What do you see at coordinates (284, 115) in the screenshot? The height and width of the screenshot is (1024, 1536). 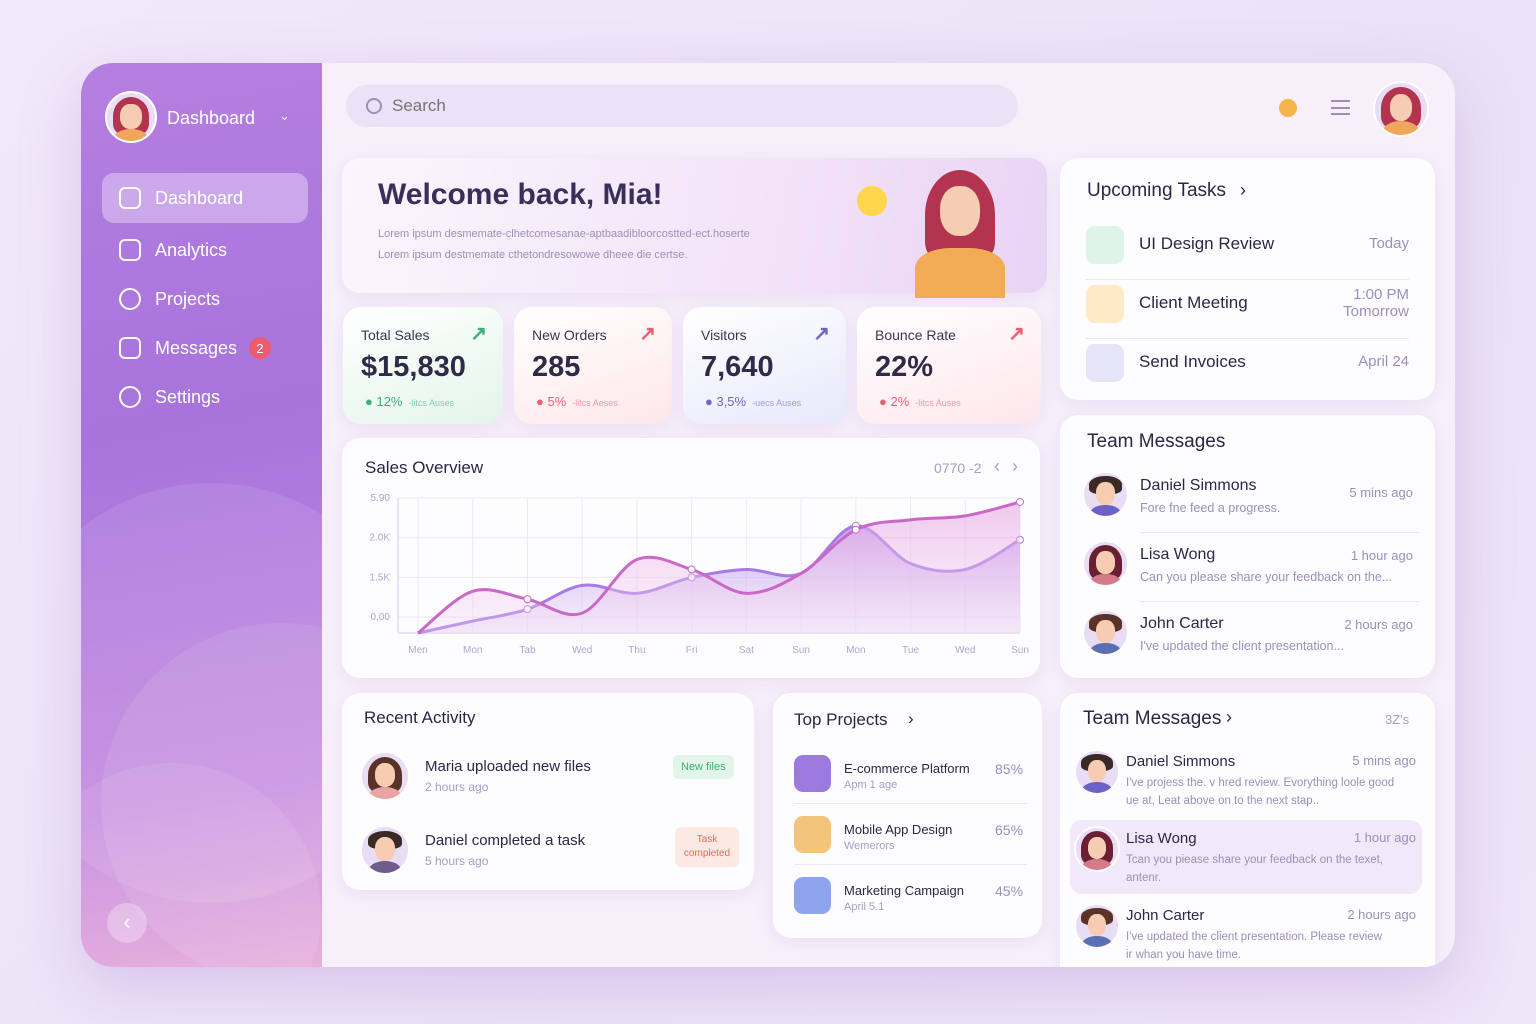 I see `chevron-down-icon: ⌄` at bounding box center [284, 115].